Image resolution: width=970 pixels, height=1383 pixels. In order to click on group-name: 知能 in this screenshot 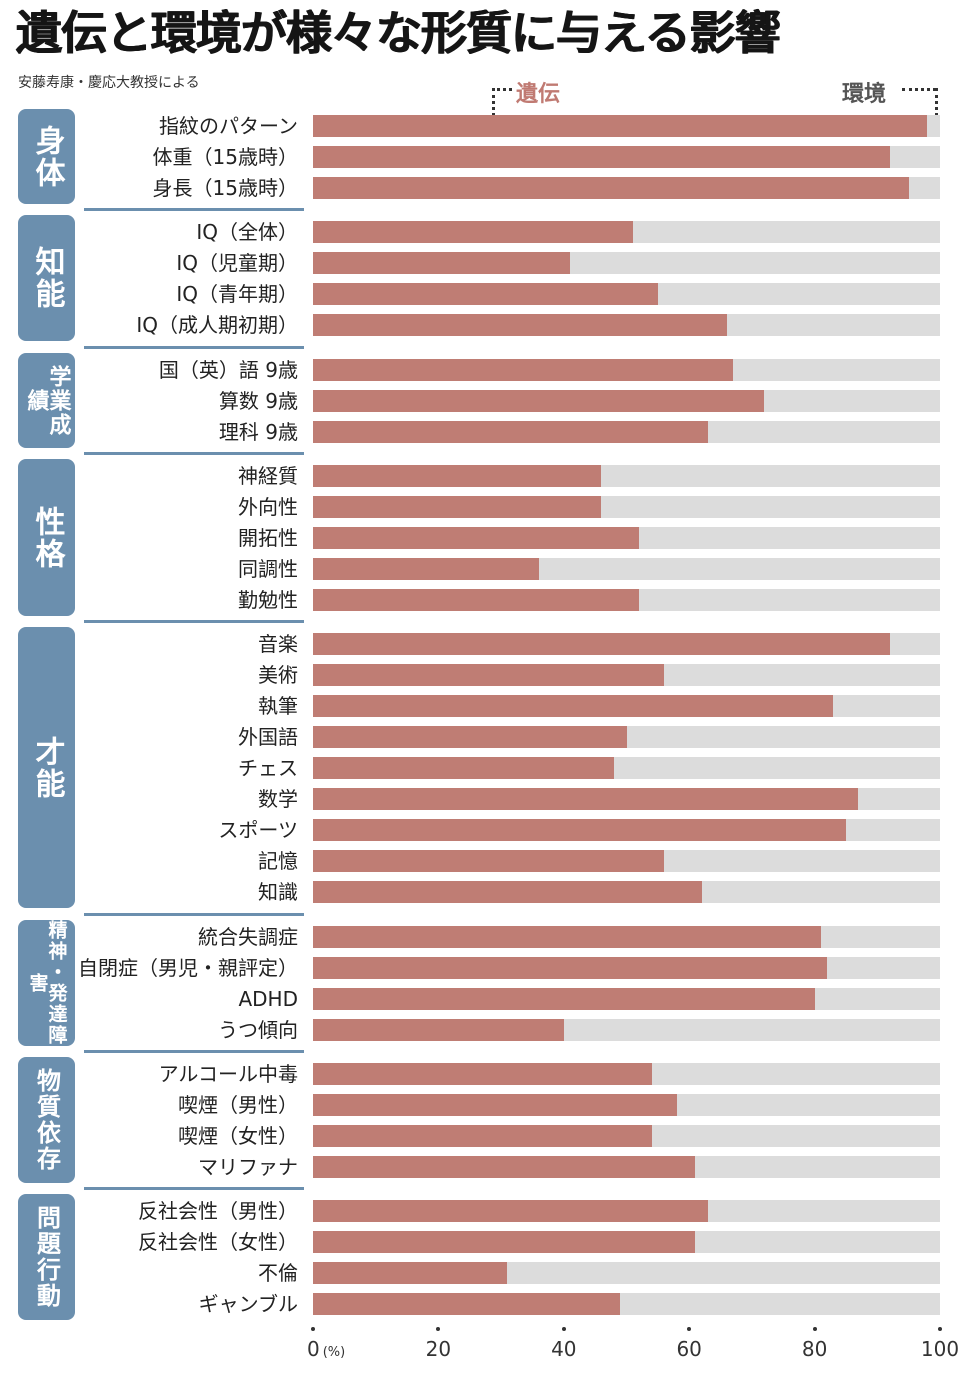, I will do `click(47, 278)`.